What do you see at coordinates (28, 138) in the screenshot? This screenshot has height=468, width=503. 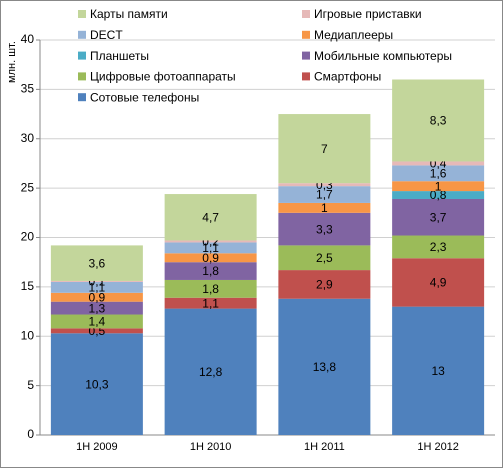 I see `y-tick-label: 30` at bounding box center [28, 138].